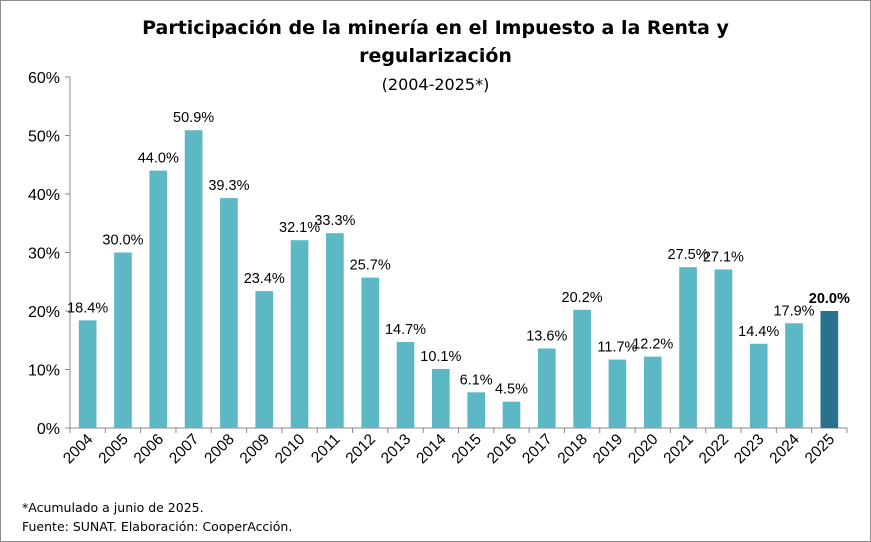  What do you see at coordinates (299, 334) in the screenshot?
I see `bar-2010` at bounding box center [299, 334].